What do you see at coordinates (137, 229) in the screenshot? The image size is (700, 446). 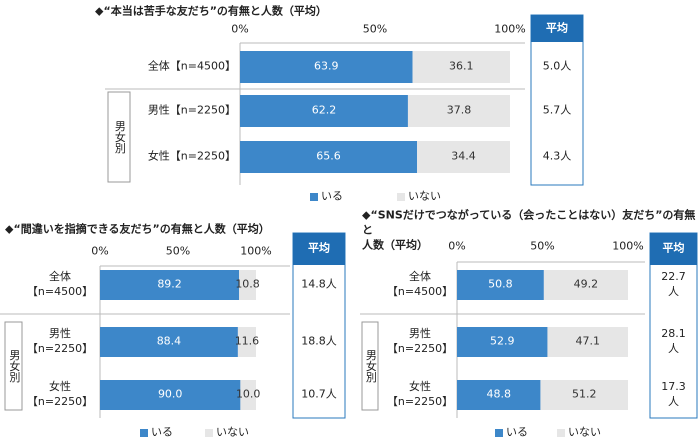 I see `chart-title: ◆“間違いを指摘できる友だち”の有無と人数（平均）` at bounding box center [137, 229].